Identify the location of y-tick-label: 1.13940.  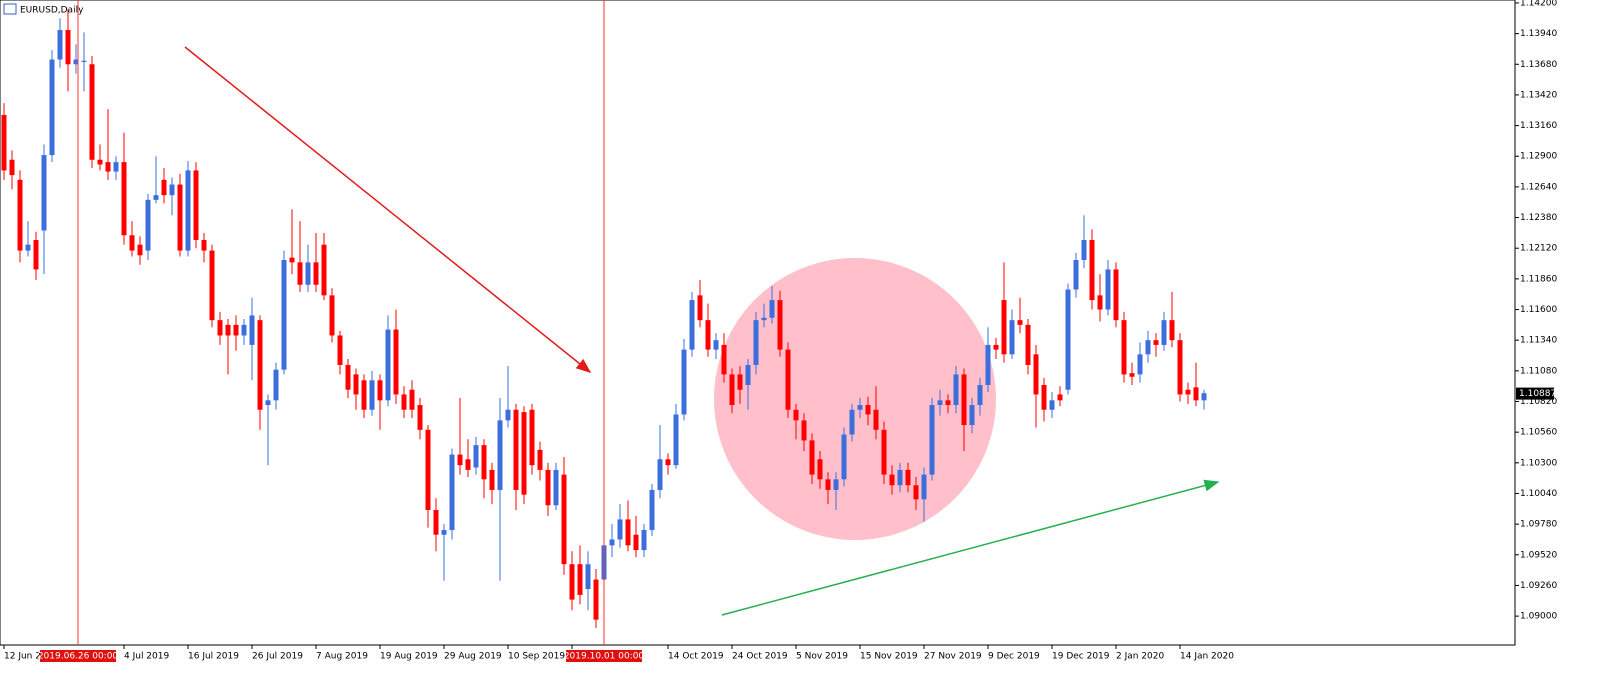
(1538, 34).